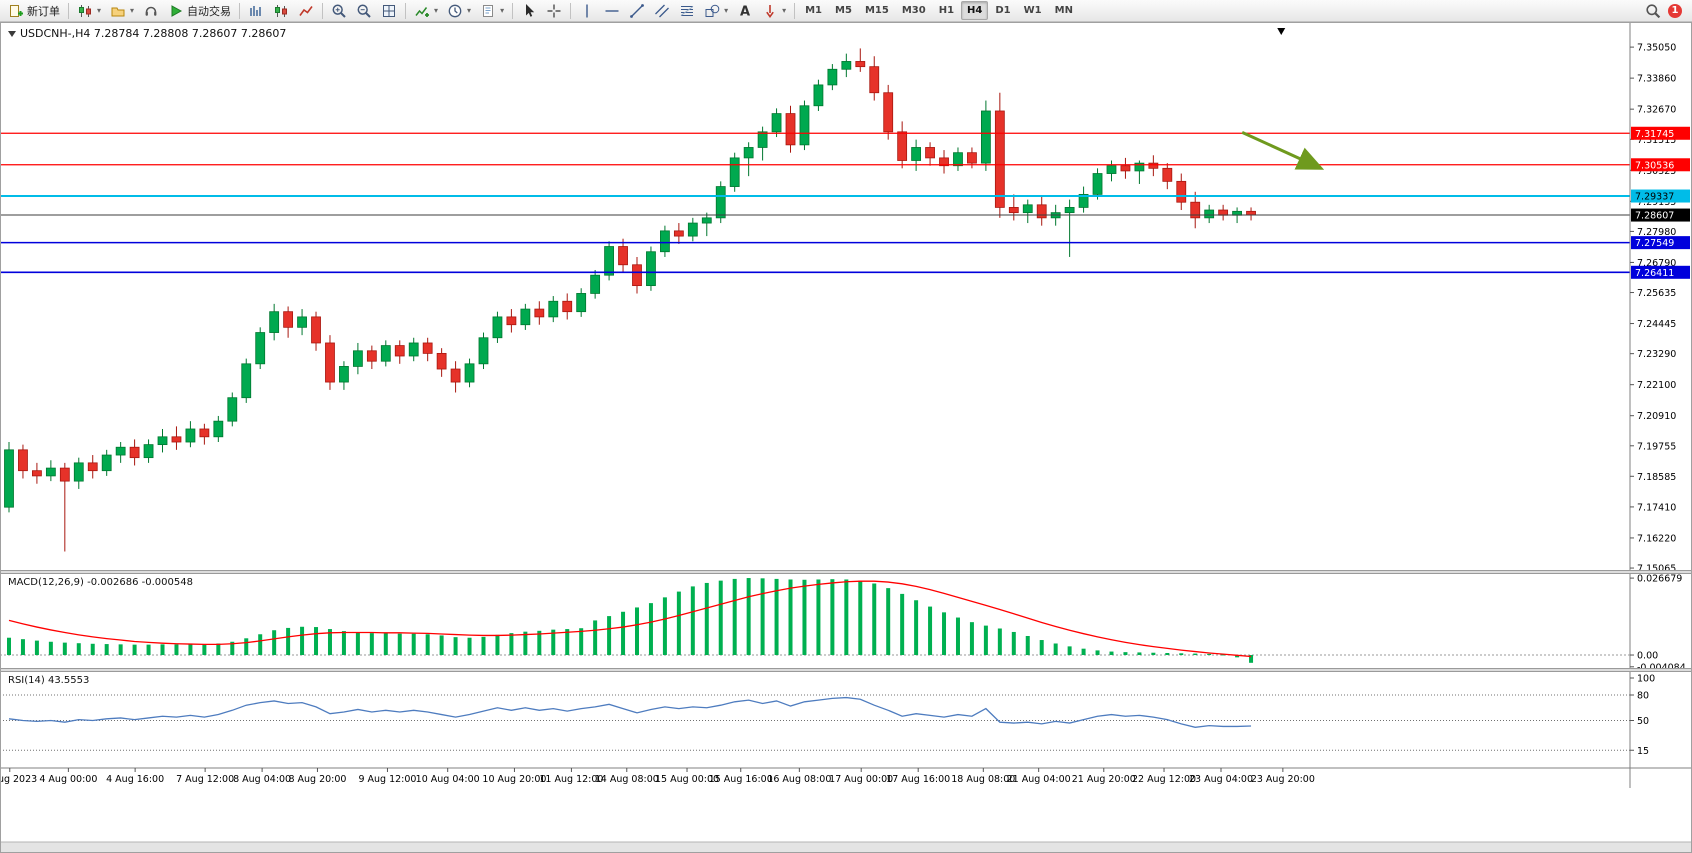 The image size is (1692, 853). I want to click on candlestick-chart-button, so click(281, 11).